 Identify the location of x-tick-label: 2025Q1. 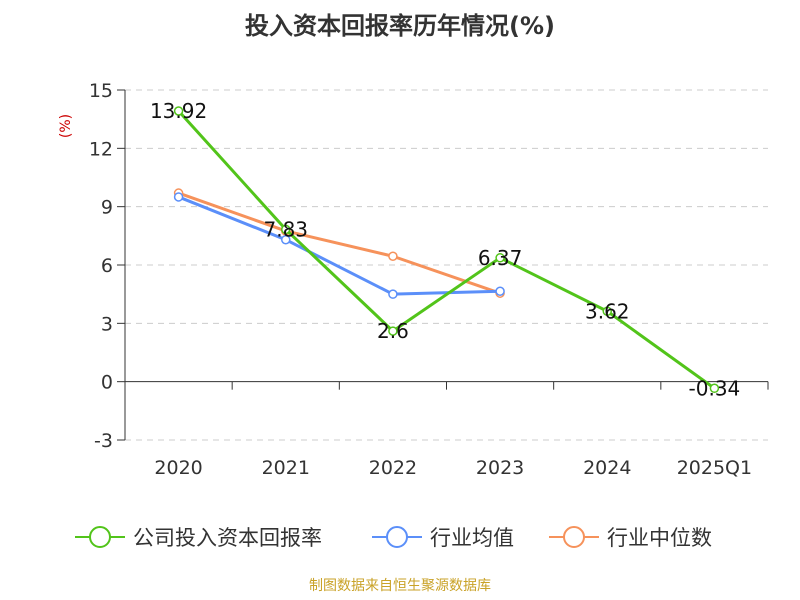
(714, 468).